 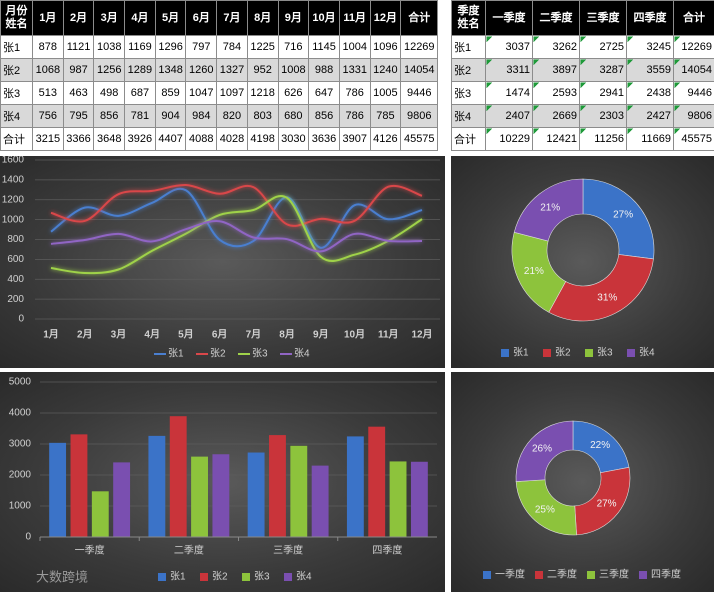 I want to click on value-cell: 3215, so click(x=48, y=139).